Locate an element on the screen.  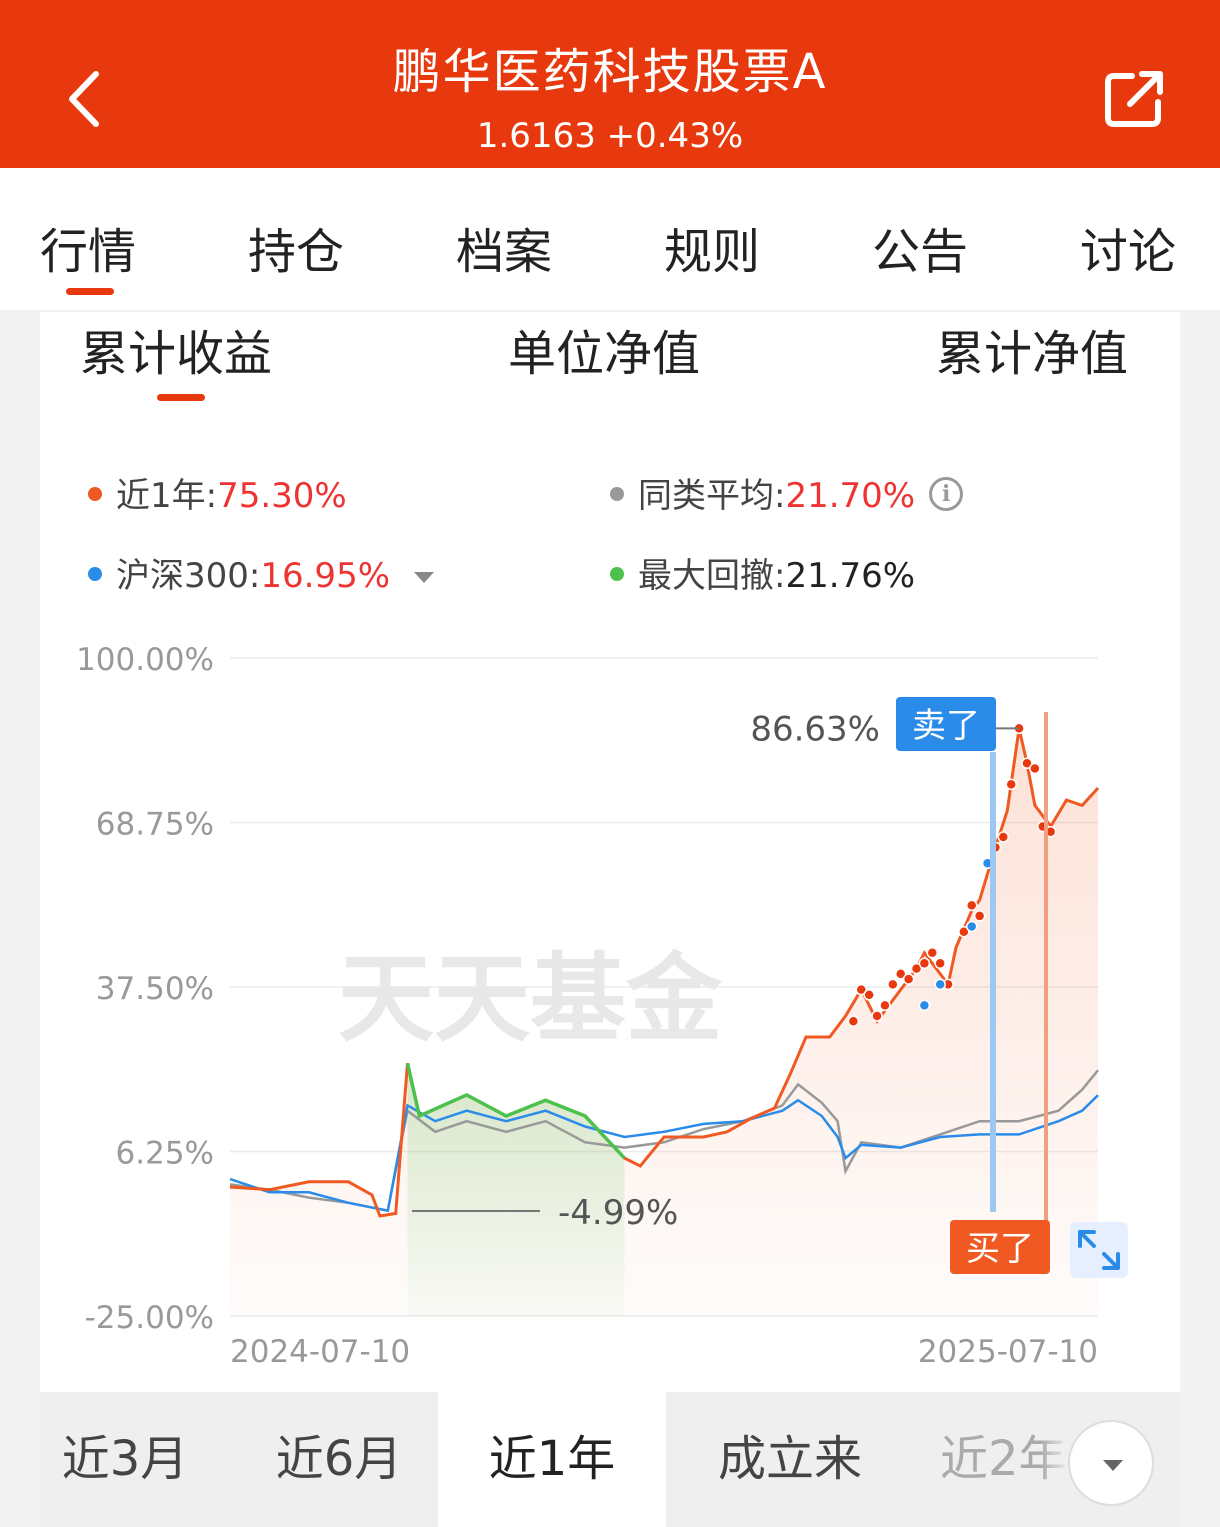
tab-holdings: 持仓 is located at coordinates (296, 252).